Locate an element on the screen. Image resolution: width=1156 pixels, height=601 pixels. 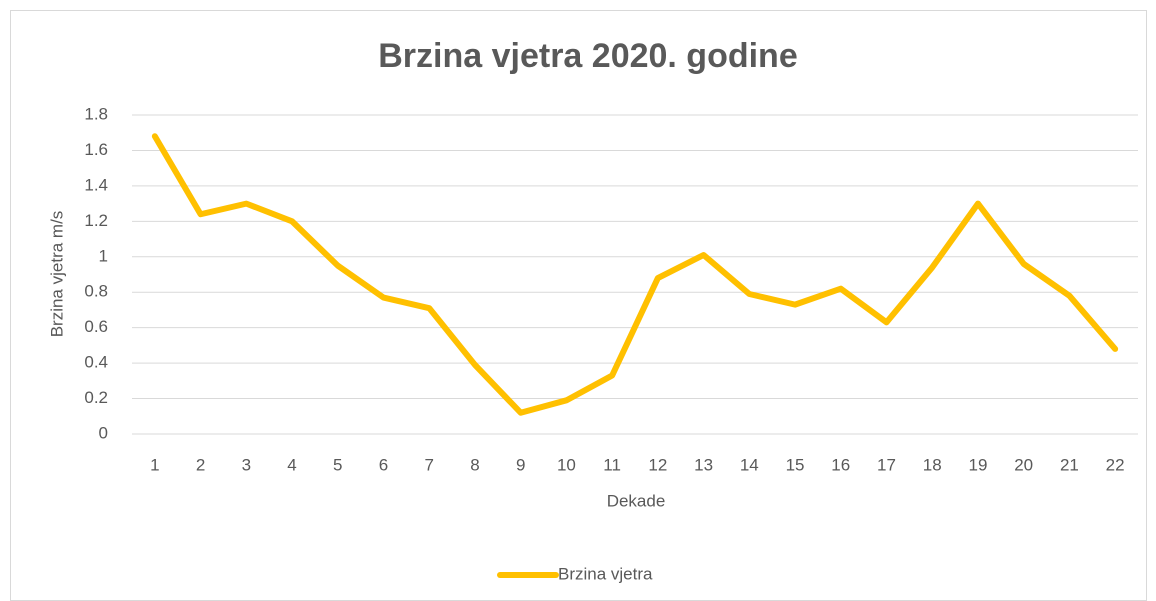
x-tick-label: 19 is located at coordinates (977, 464).